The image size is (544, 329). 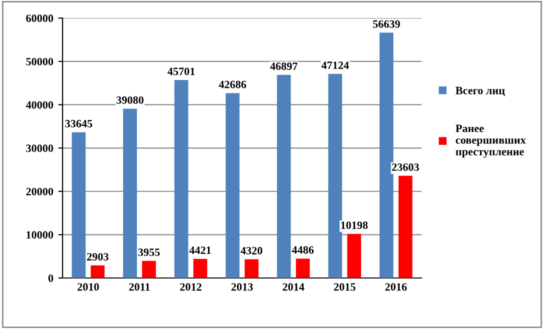 I want to click on y-tick-label: 50000, so click(x=40, y=62).